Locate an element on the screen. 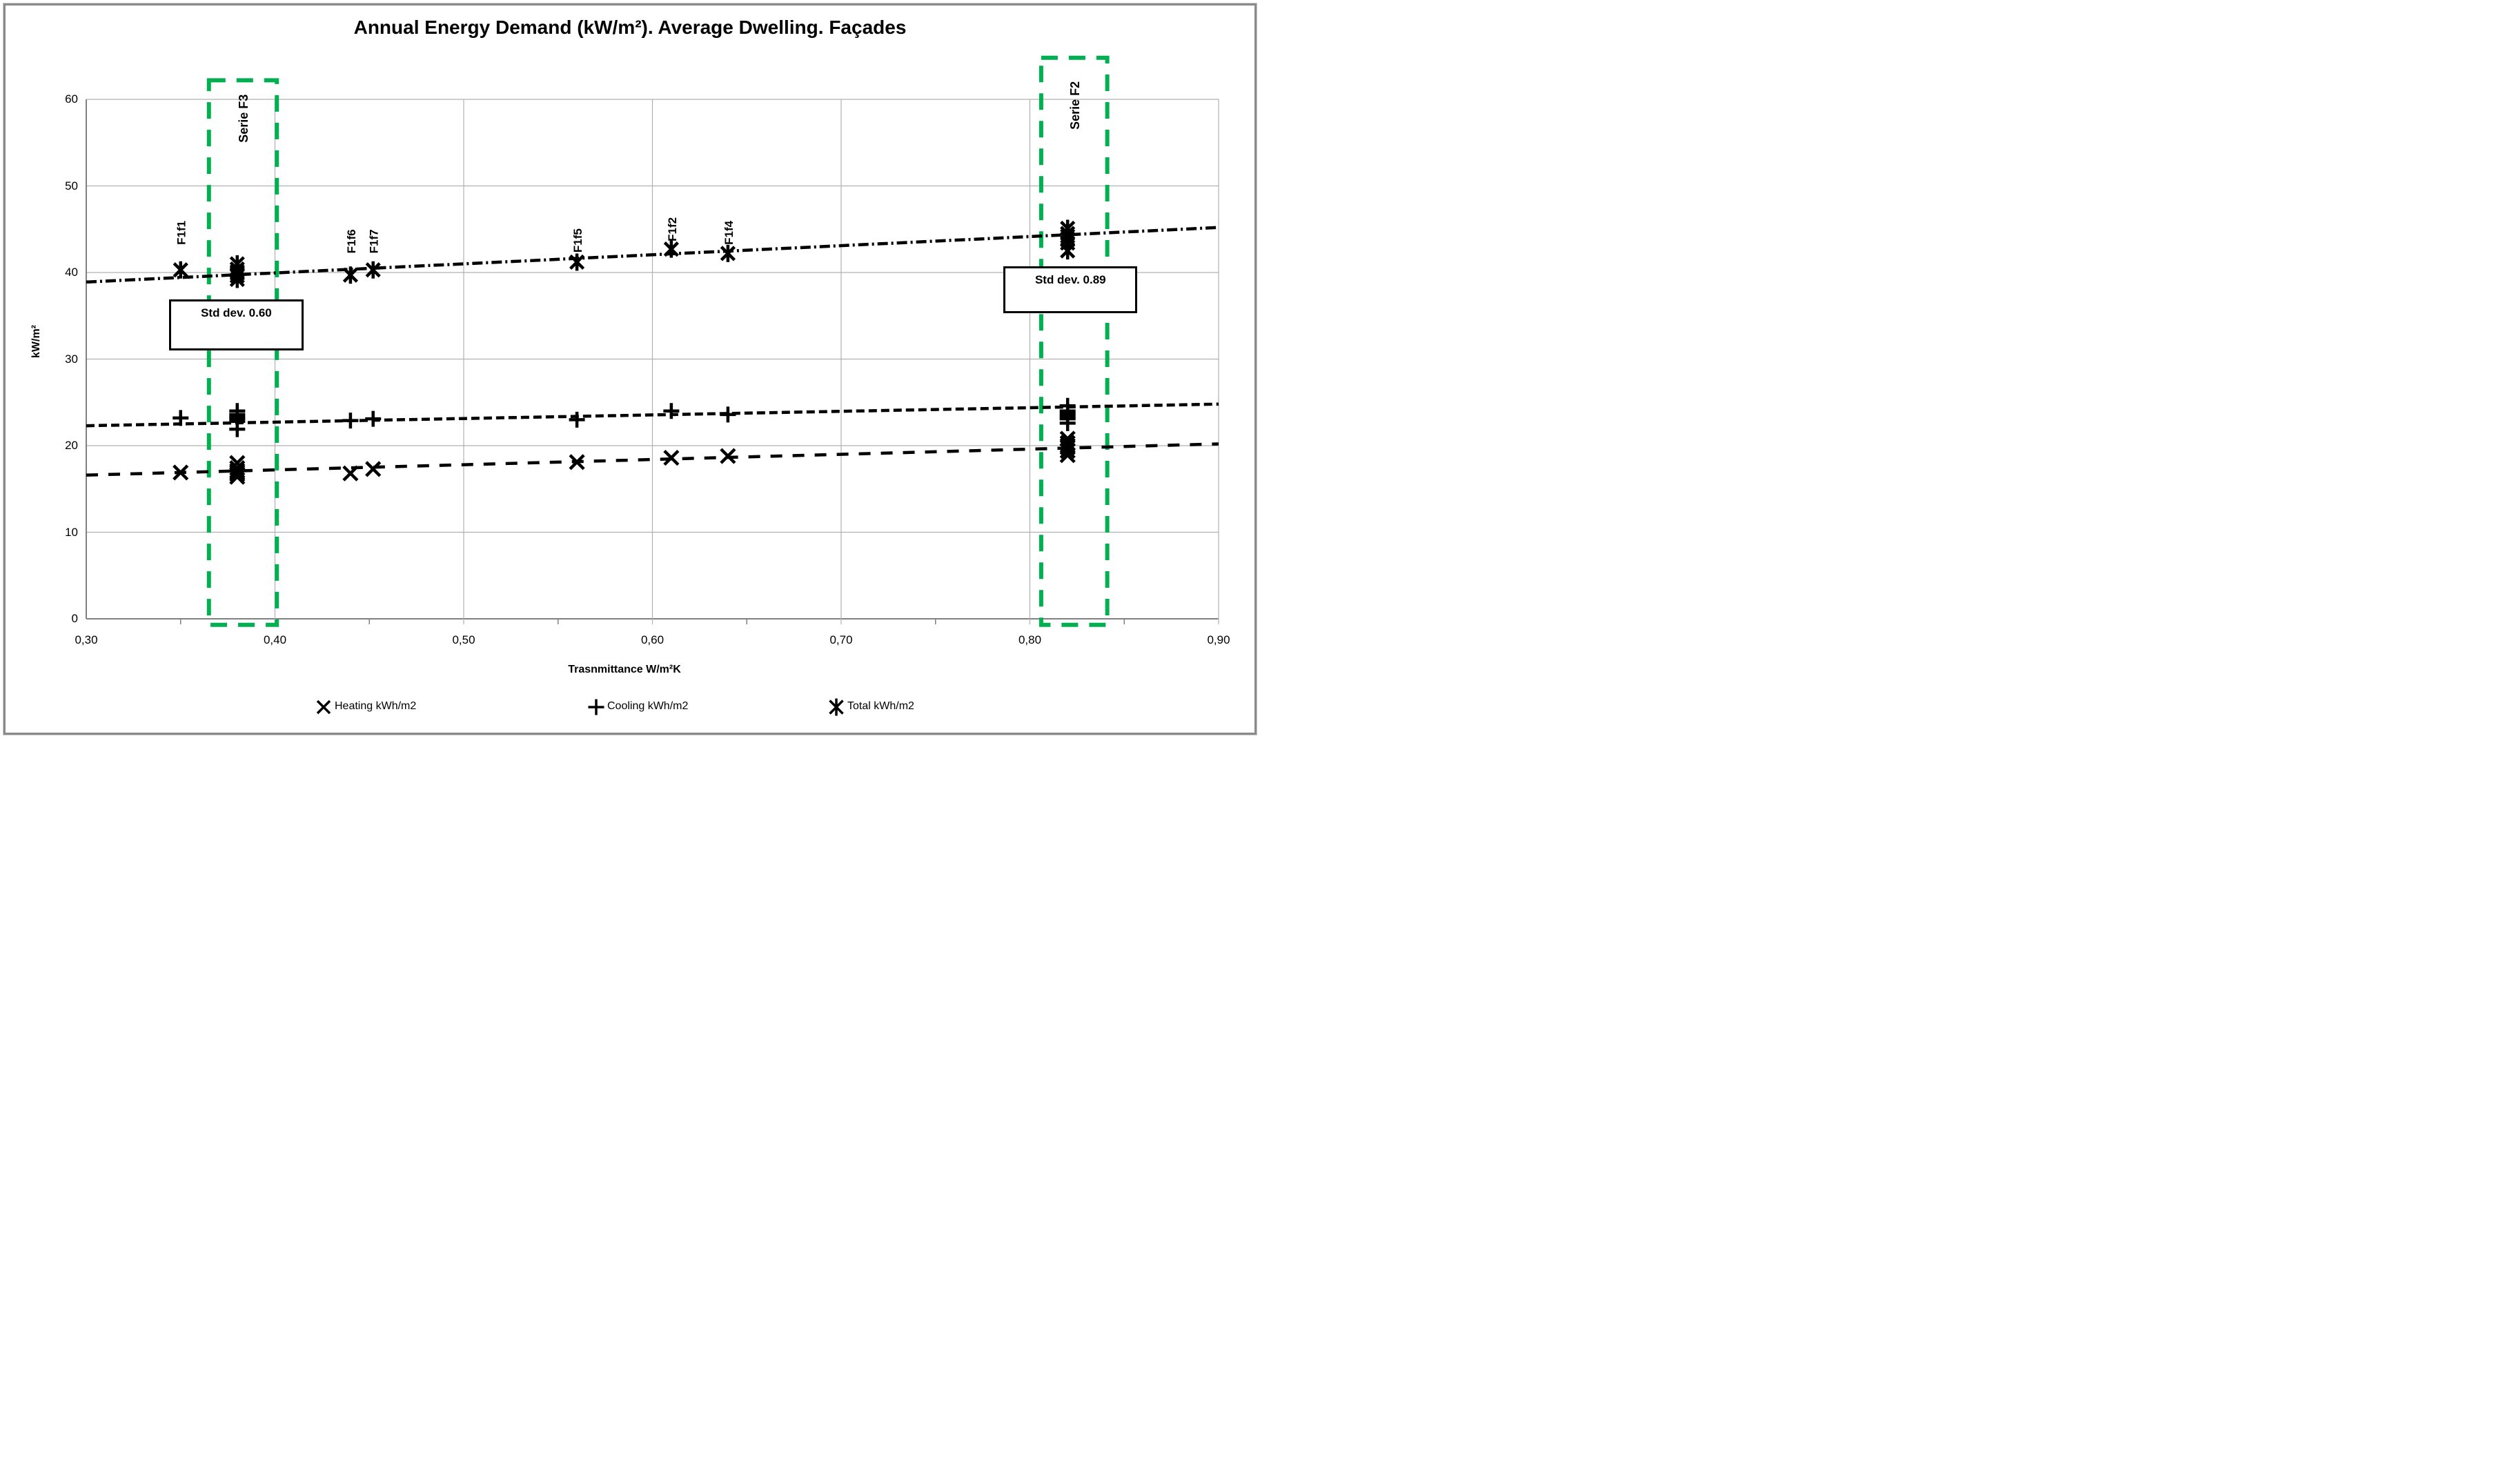  x-tick-label: 0,80 is located at coordinates (1030, 640).